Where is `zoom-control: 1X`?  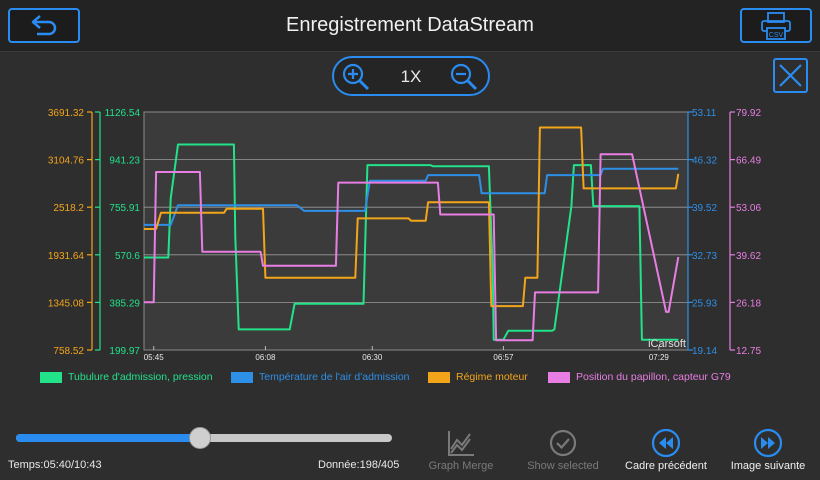 zoom-control: 1X is located at coordinates (411, 76).